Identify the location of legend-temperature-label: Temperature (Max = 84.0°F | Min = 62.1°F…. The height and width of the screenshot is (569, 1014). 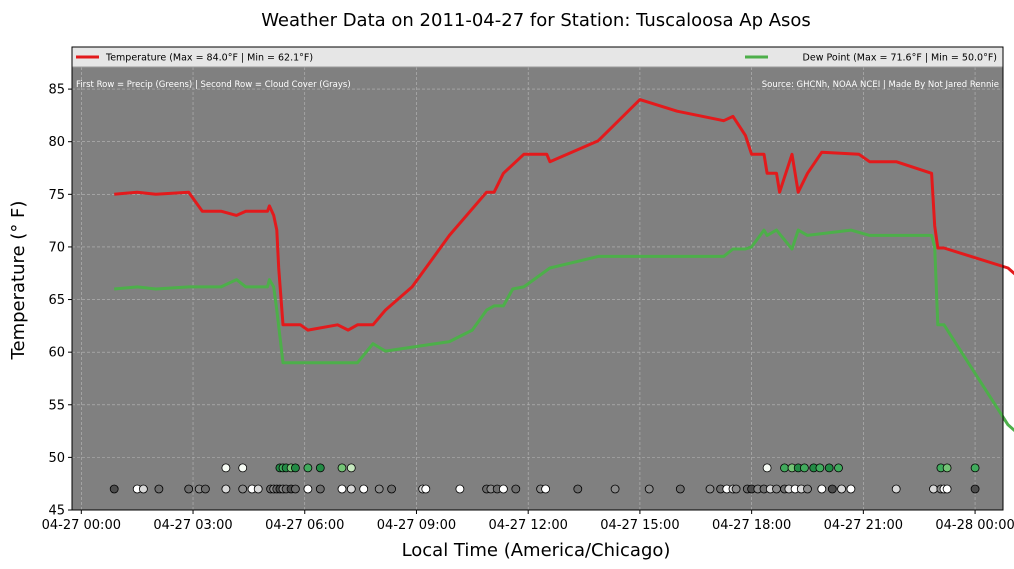
(209, 58).